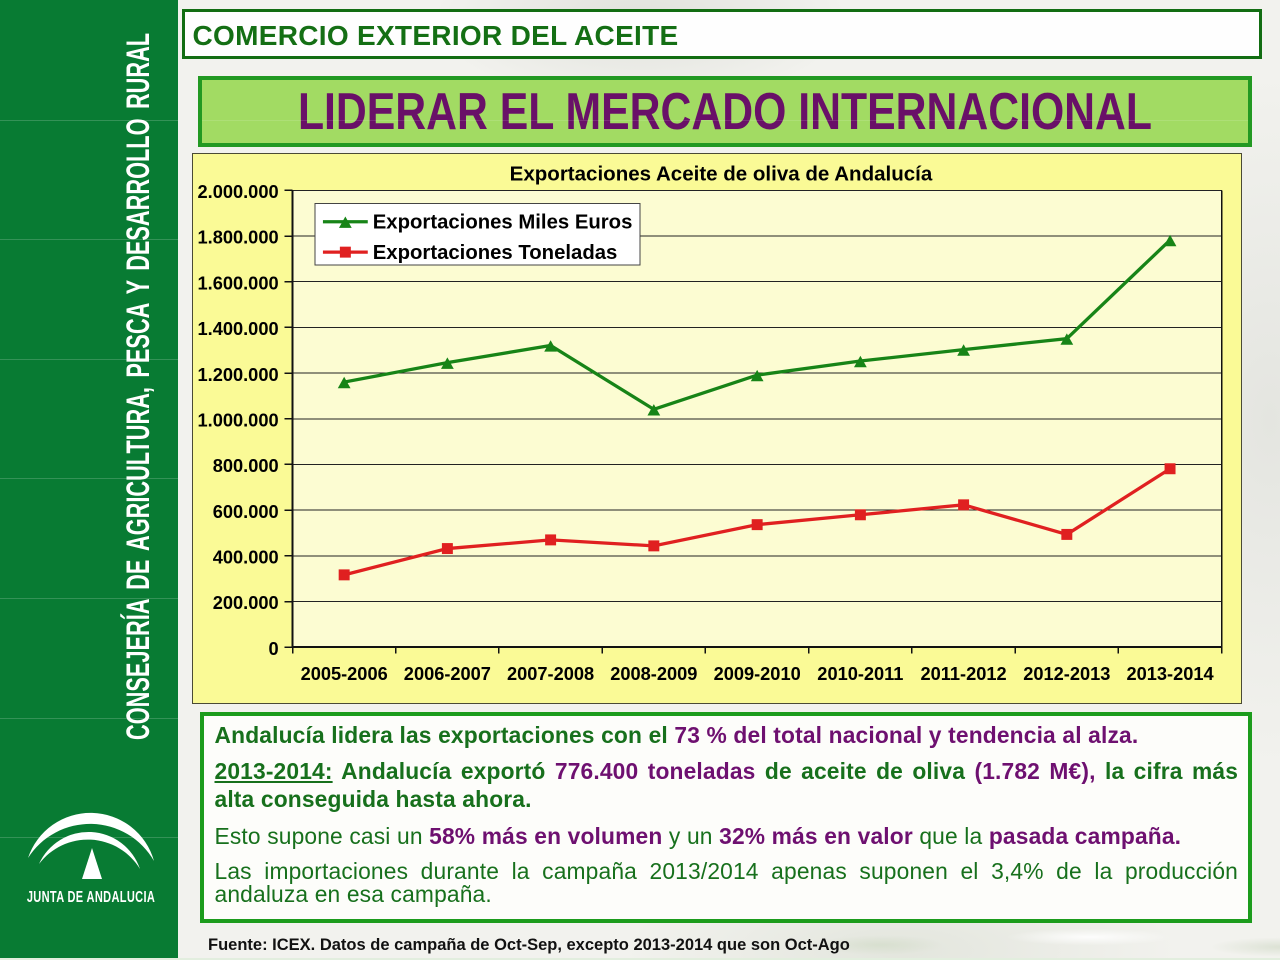 This screenshot has width=1280, height=960. I want to click on svg-text: 1.200.000, so click(238, 374).